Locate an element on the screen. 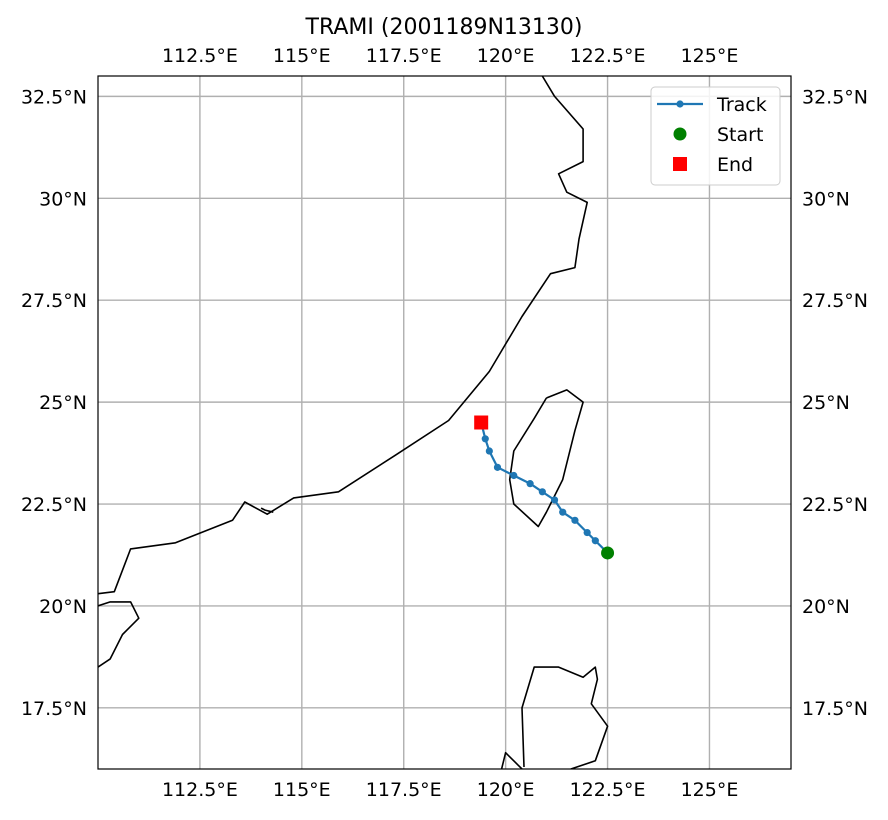 The width and height of the screenshot is (888, 820). lat-tick-label-right: 25°N is located at coordinates (826, 403).